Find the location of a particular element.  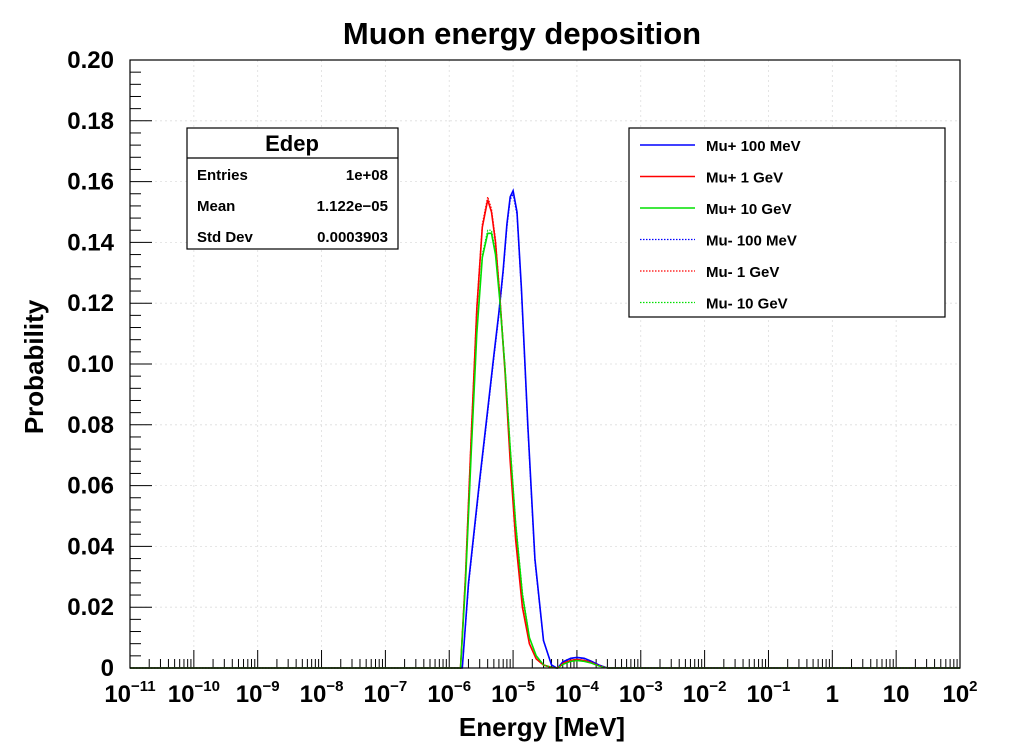

stats-entries-value: 1e+08 is located at coordinates (367, 175).